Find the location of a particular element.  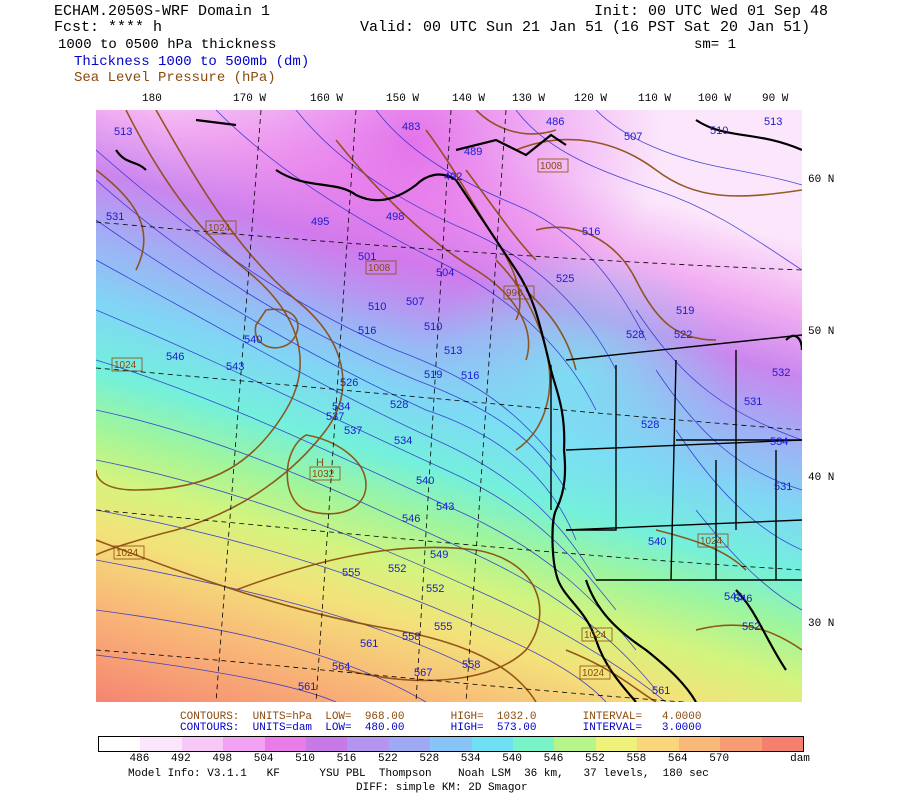

colorbar is located at coordinates (451, 744).